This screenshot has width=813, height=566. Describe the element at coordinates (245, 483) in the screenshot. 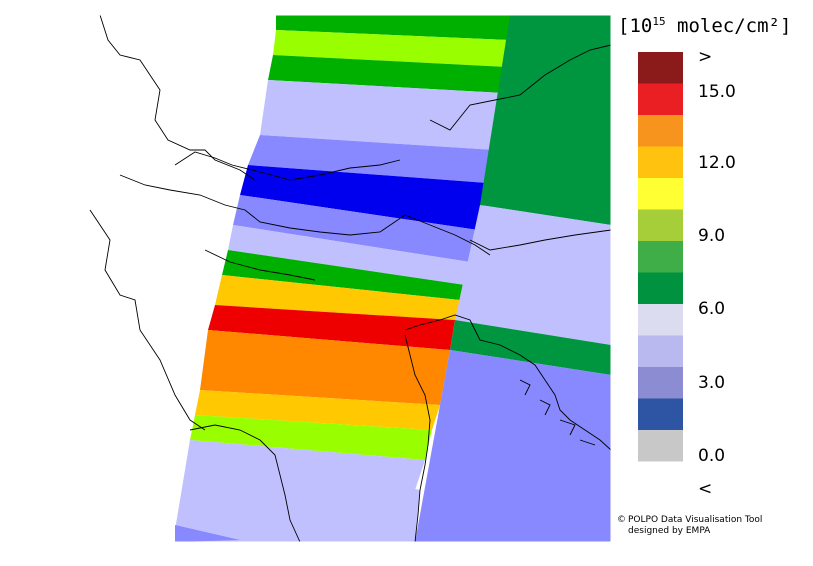

I see `tuscany-coast` at that location.